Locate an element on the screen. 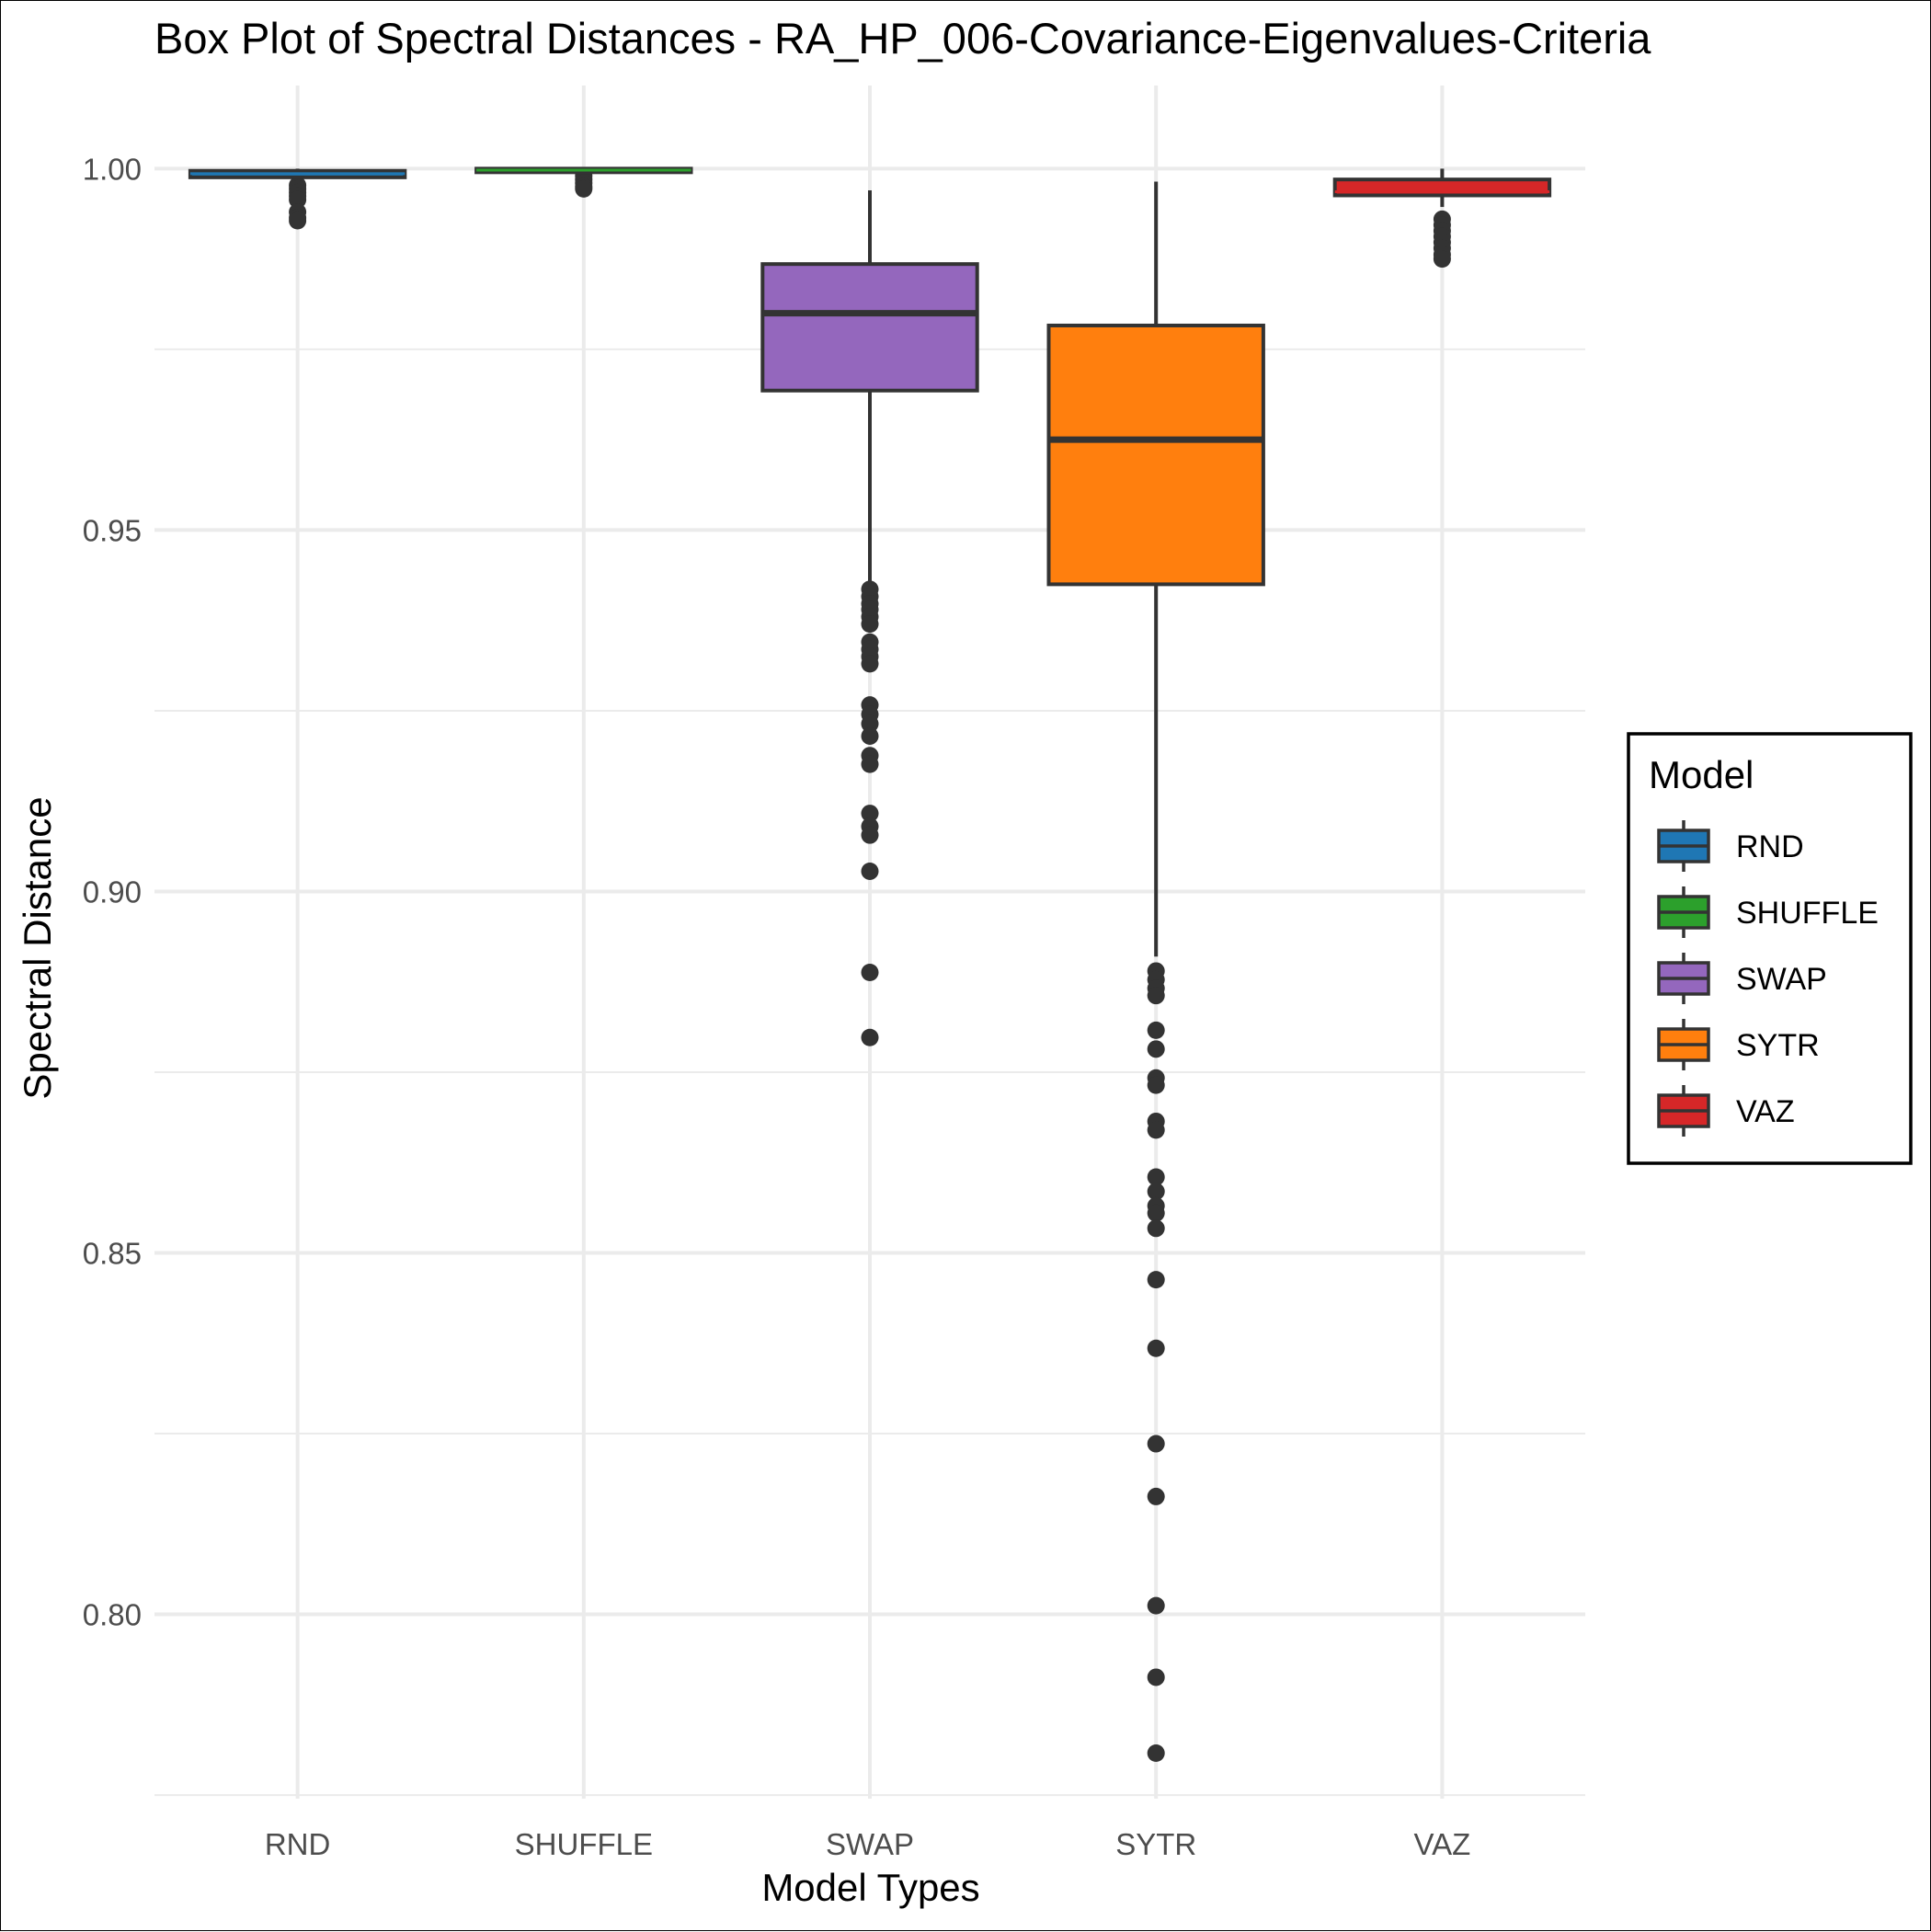 The width and height of the screenshot is (1931, 1932). legend-item-sytr: SYTR is located at coordinates (1739, 1044).